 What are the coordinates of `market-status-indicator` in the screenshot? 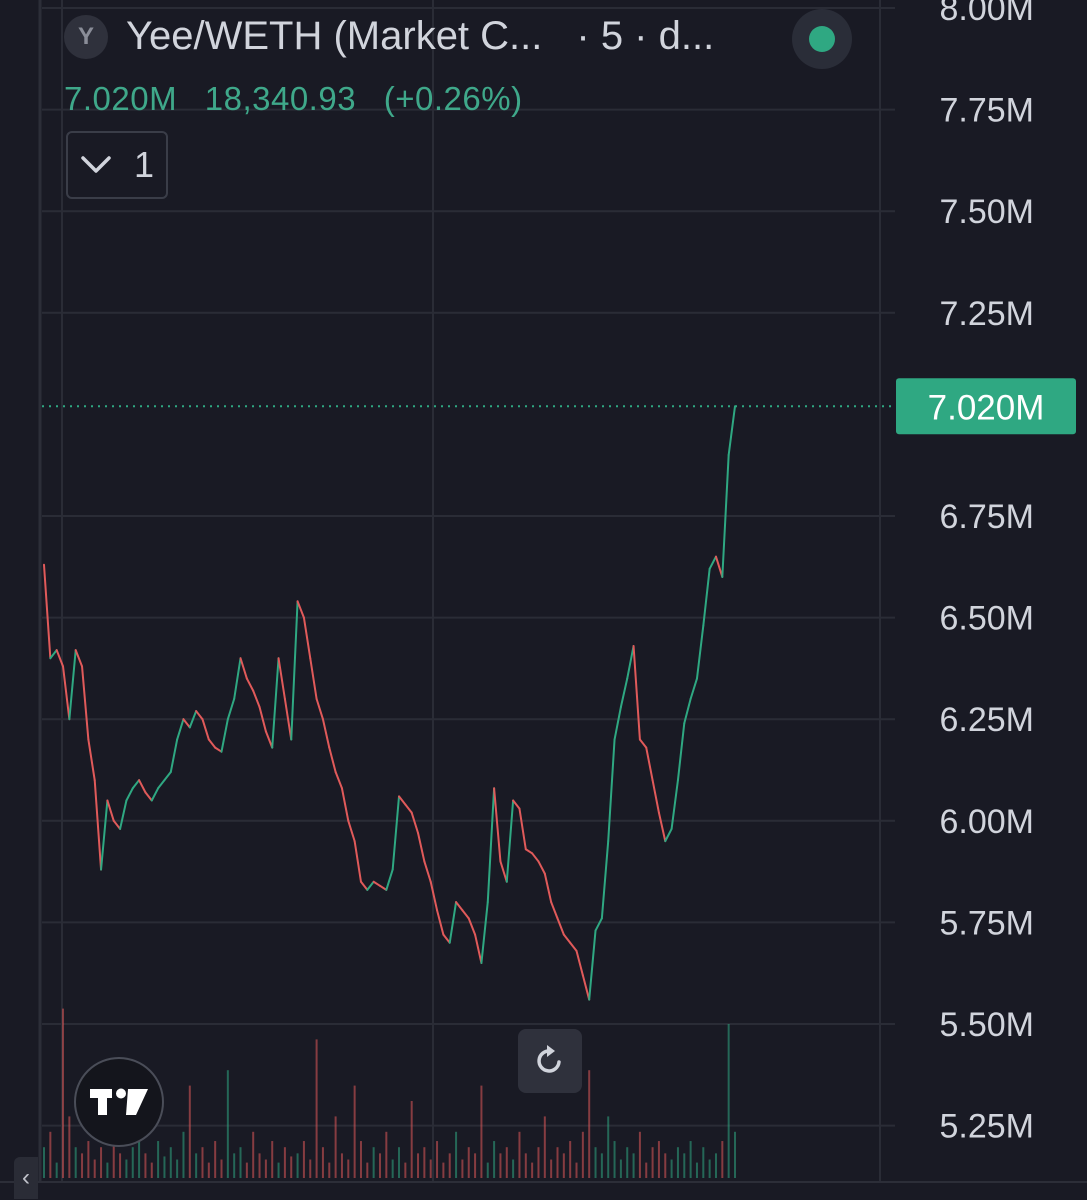 It's located at (822, 39).